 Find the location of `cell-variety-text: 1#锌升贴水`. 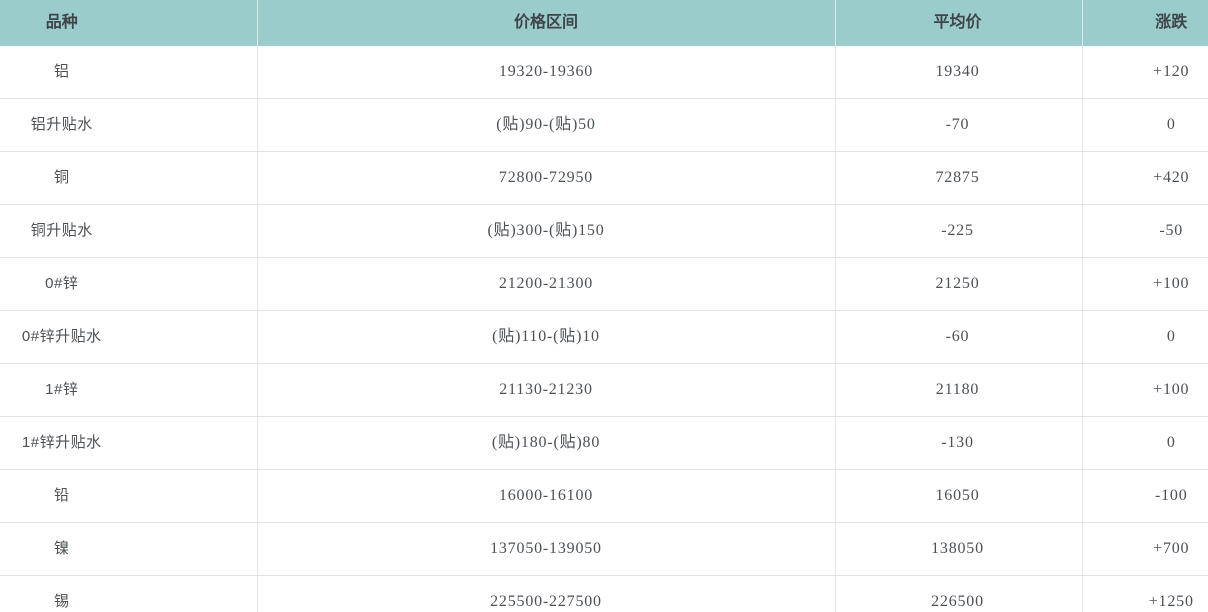

cell-variety-text: 1#锌升贴水 is located at coordinates (61, 442).